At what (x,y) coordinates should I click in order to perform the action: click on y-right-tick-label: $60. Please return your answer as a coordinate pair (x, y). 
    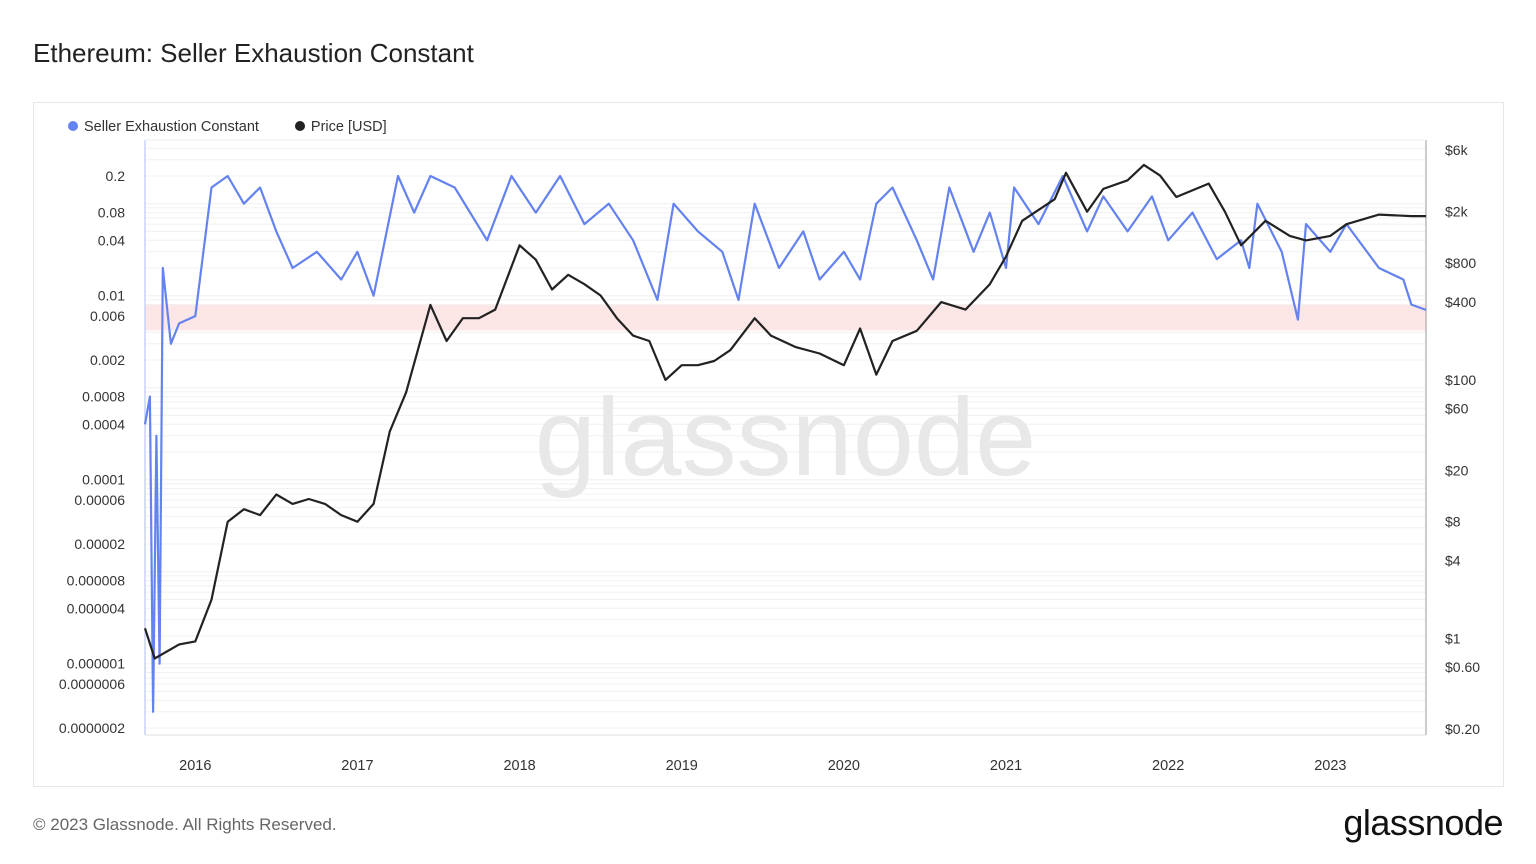
    Looking at the image, I should click on (1457, 409).